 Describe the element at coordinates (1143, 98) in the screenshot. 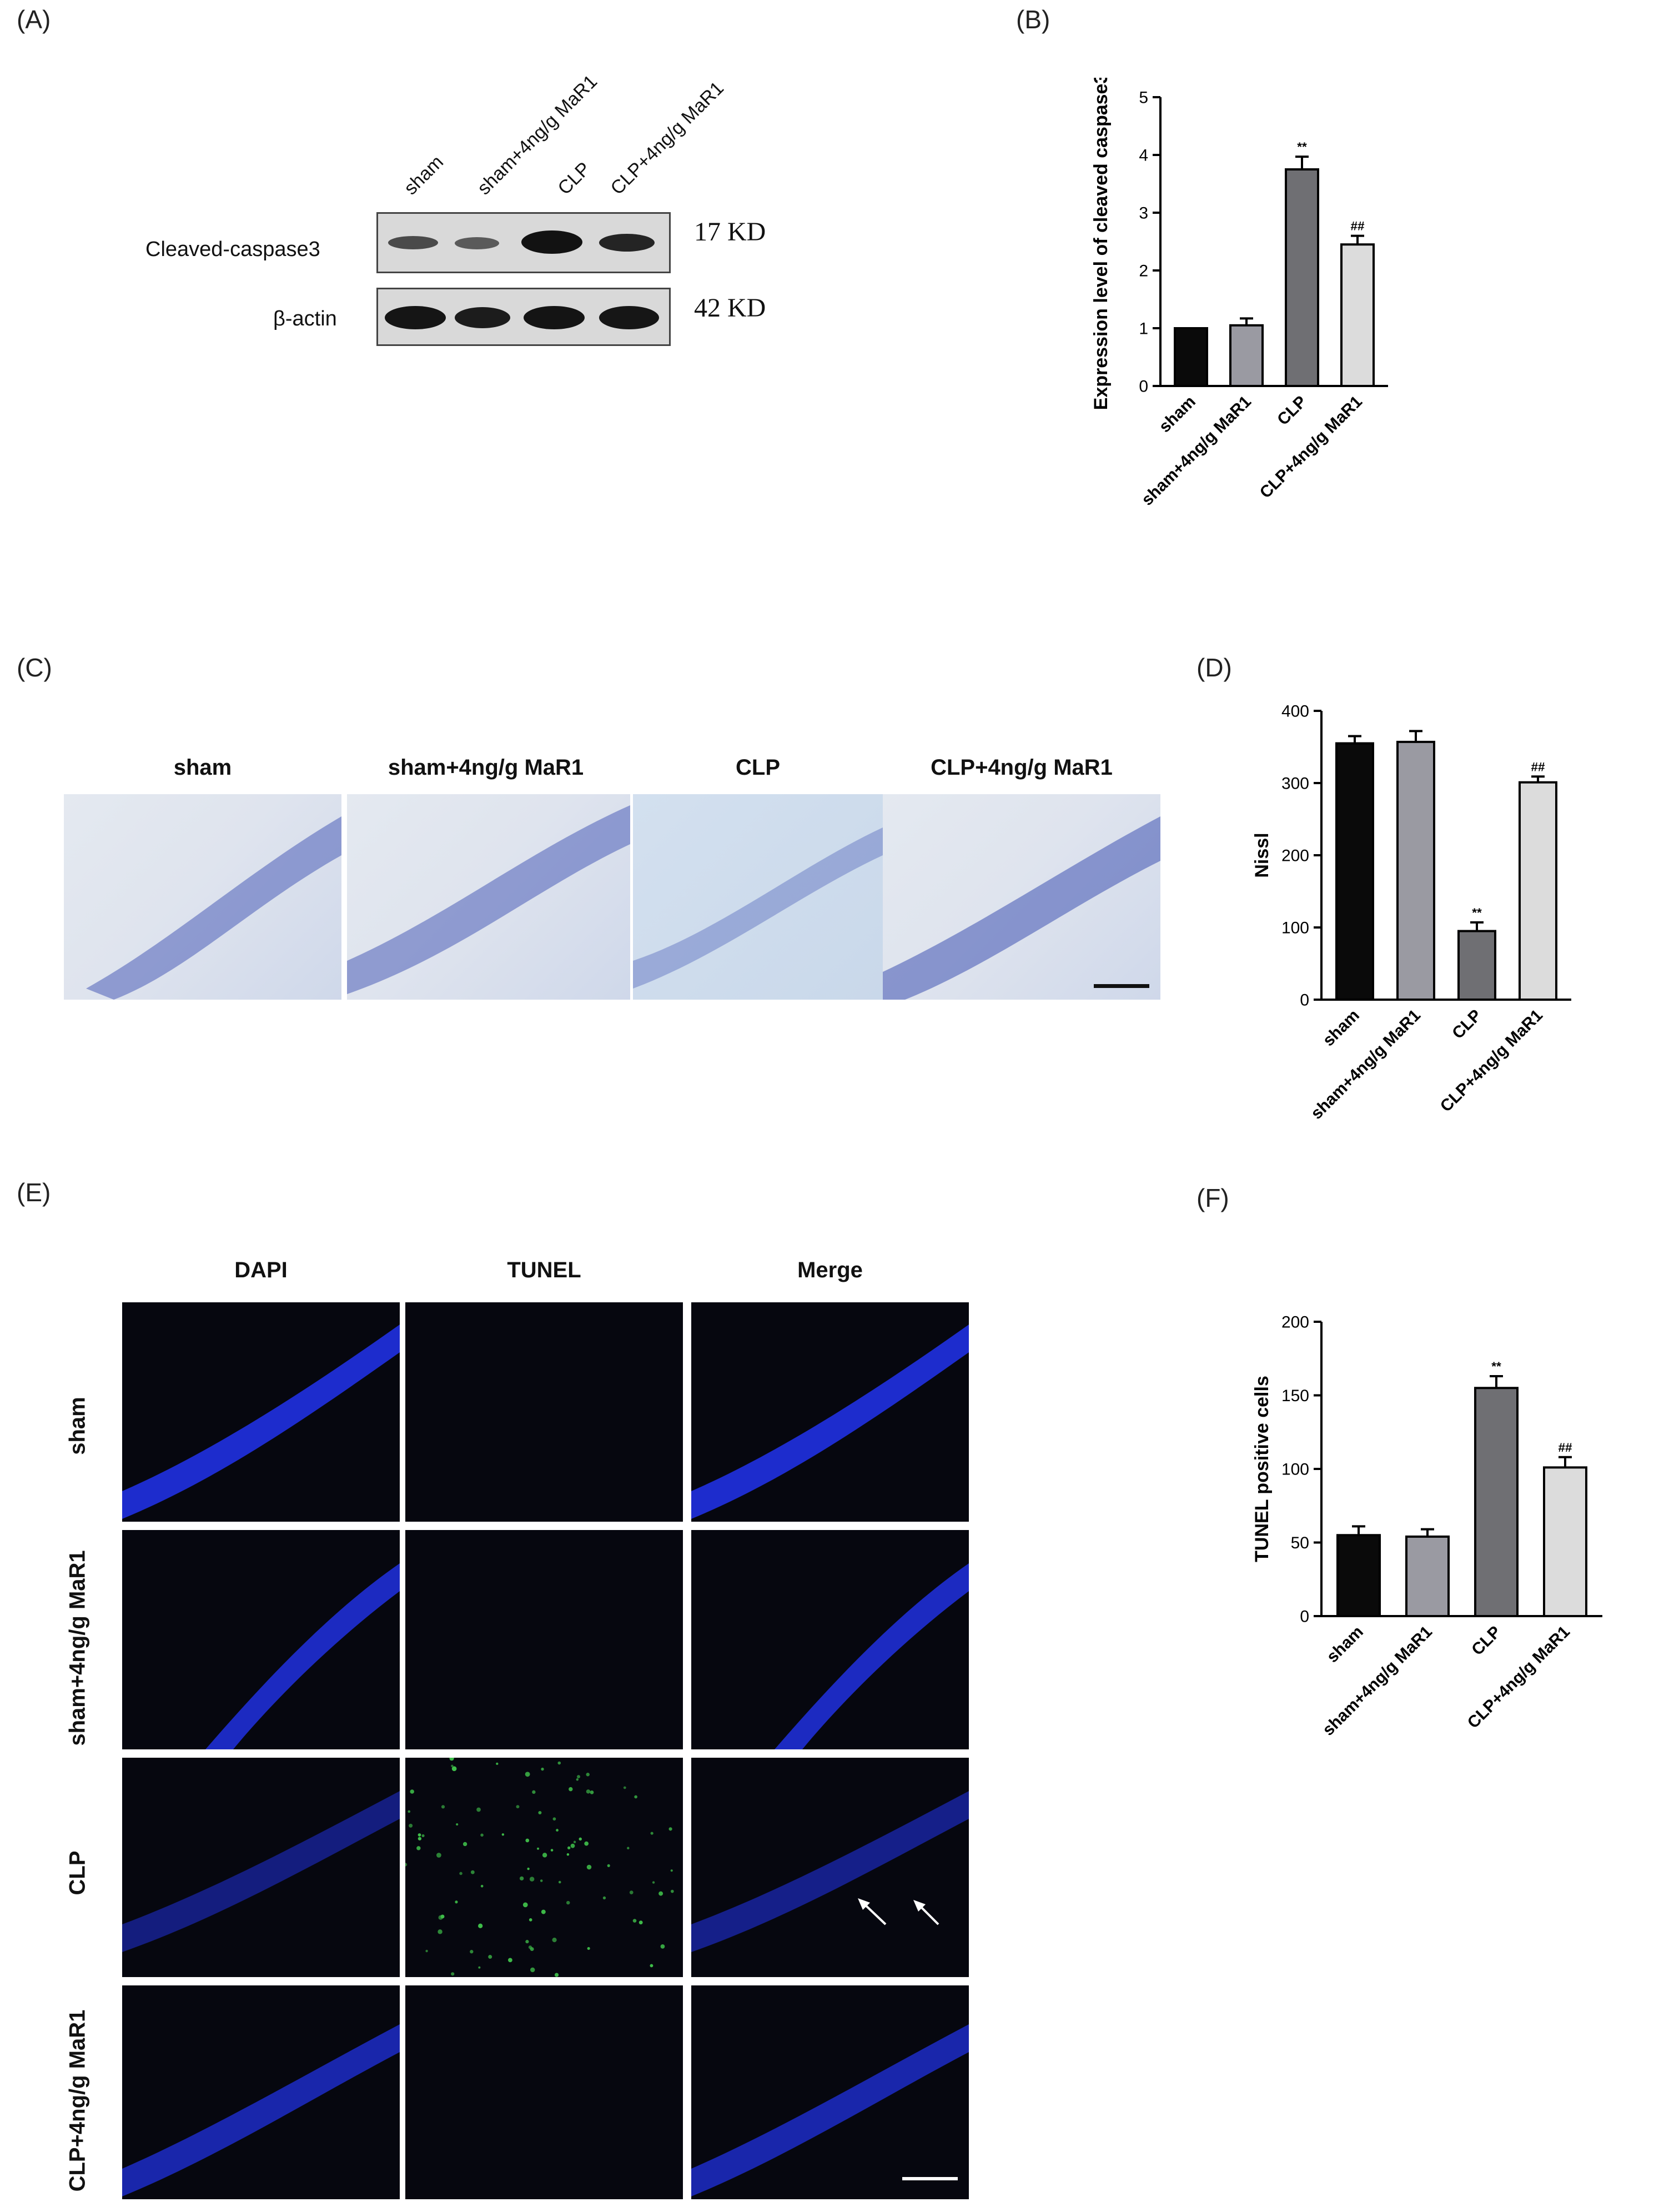

I see `y-tick-label: 5` at that location.